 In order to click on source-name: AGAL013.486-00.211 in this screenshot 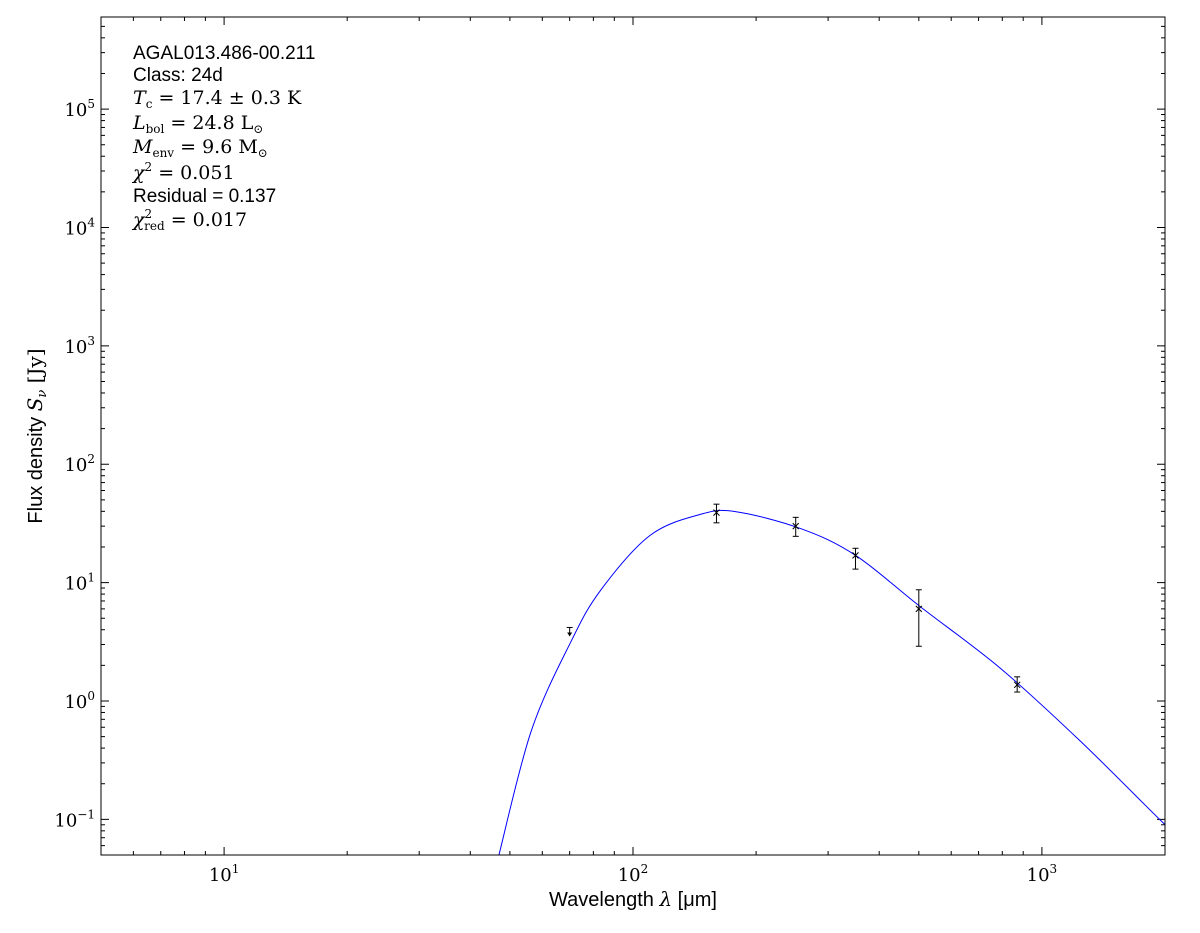, I will do `click(224, 53)`.